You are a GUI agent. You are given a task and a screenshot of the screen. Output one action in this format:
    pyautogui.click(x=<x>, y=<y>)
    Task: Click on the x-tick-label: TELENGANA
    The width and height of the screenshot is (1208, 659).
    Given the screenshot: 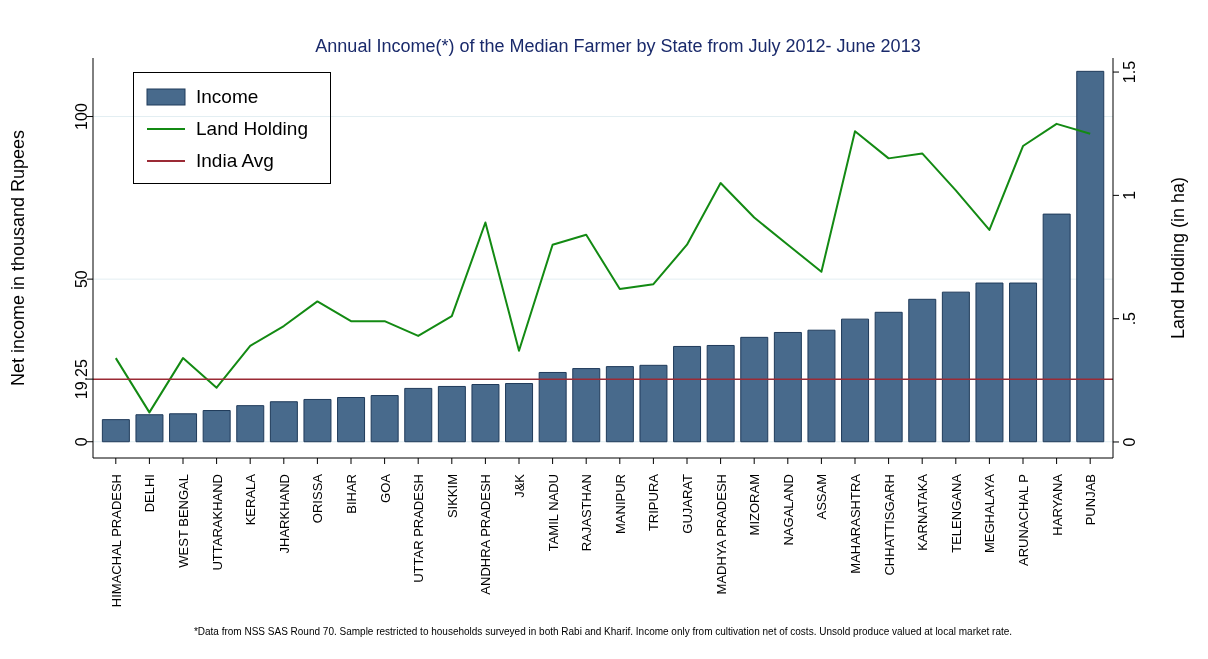 What is the action you would take?
    pyautogui.click(x=956, y=513)
    